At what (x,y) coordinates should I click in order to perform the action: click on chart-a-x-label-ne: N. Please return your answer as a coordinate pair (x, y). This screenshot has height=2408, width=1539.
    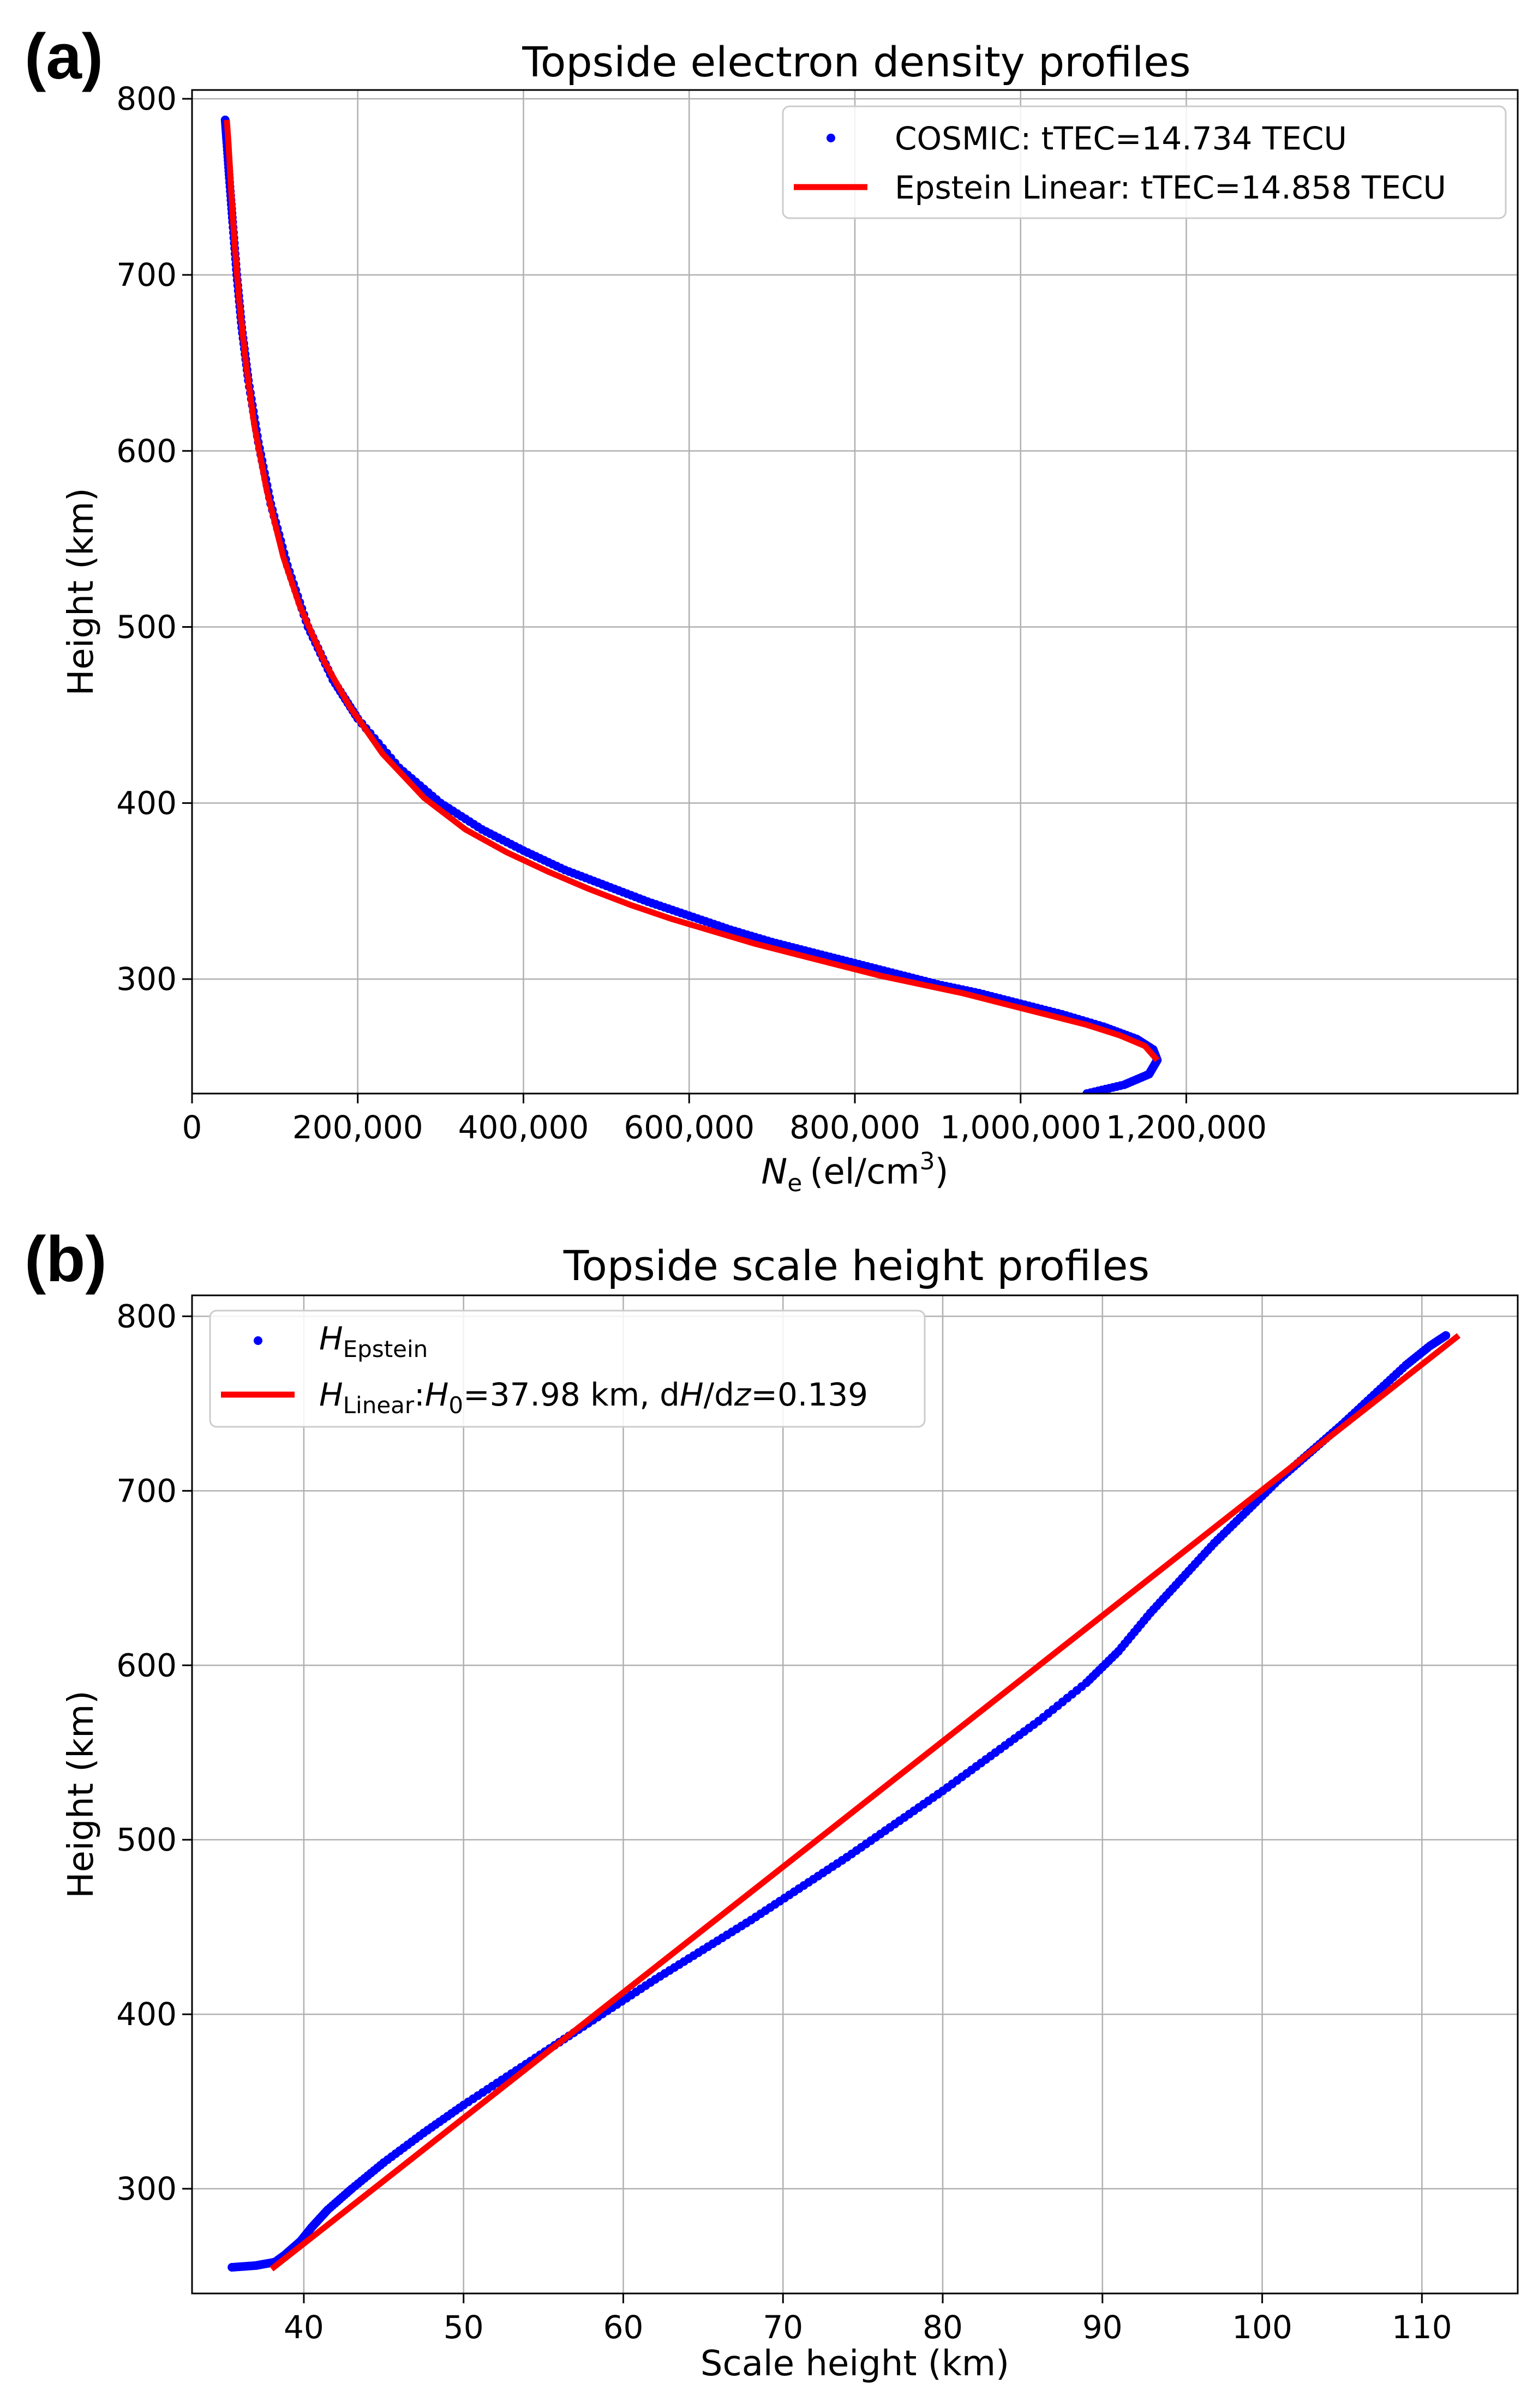
    Looking at the image, I should click on (774, 1172).